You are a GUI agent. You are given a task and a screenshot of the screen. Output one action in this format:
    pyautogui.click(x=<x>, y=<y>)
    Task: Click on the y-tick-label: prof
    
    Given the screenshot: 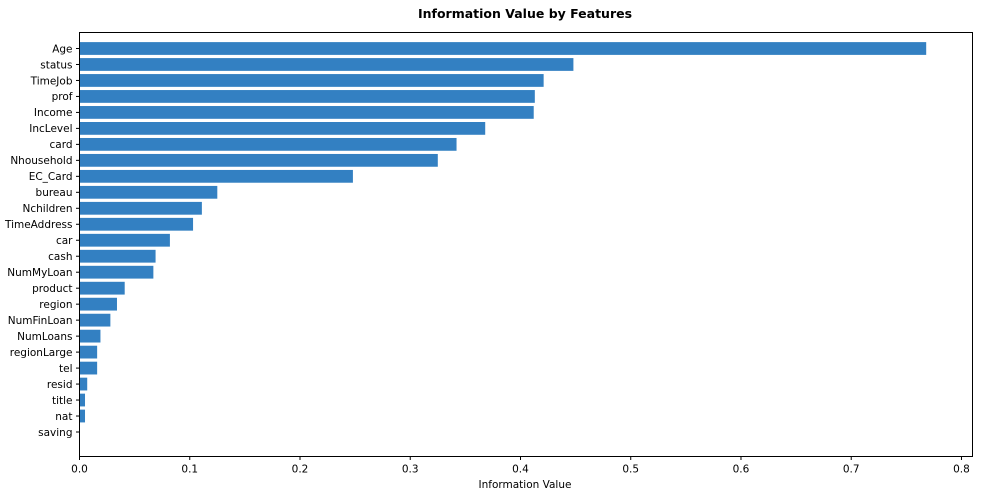 What is the action you would take?
    pyautogui.click(x=62, y=97)
    